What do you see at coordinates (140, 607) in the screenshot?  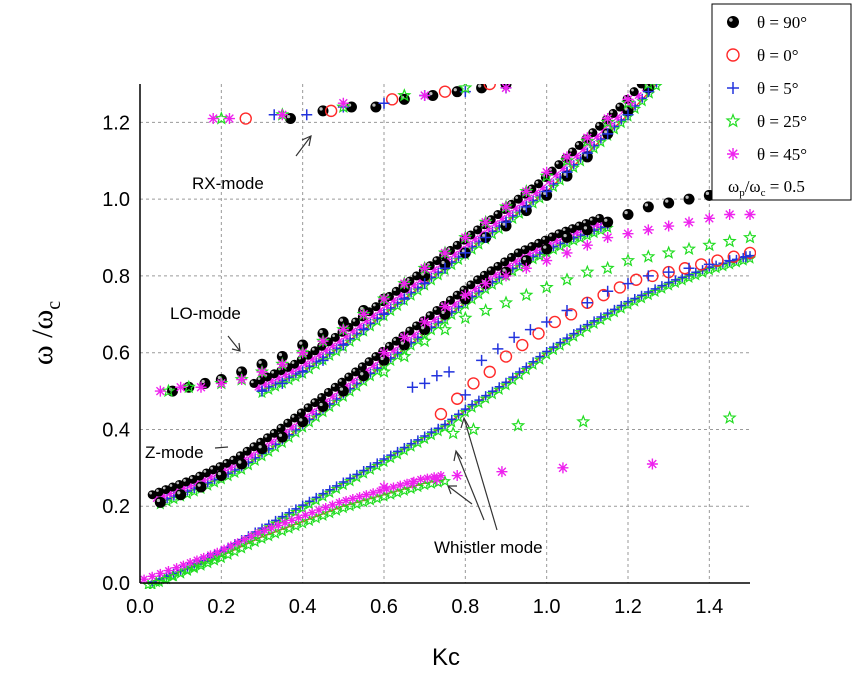 I see `x-tick-label: 0.0` at bounding box center [140, 607].